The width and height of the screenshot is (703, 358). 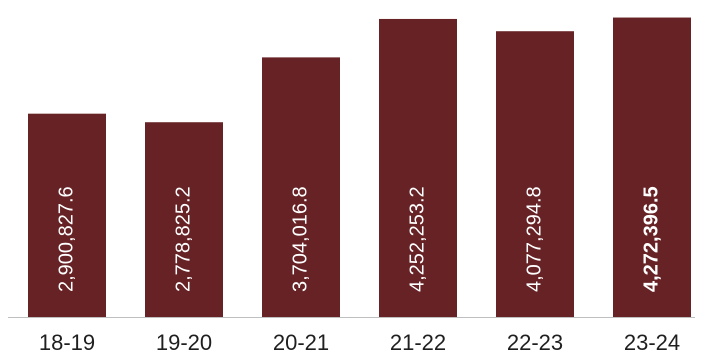 I want to click on bar-value-label-21-22: 4,252,253.2, so click(x=417, y=239).